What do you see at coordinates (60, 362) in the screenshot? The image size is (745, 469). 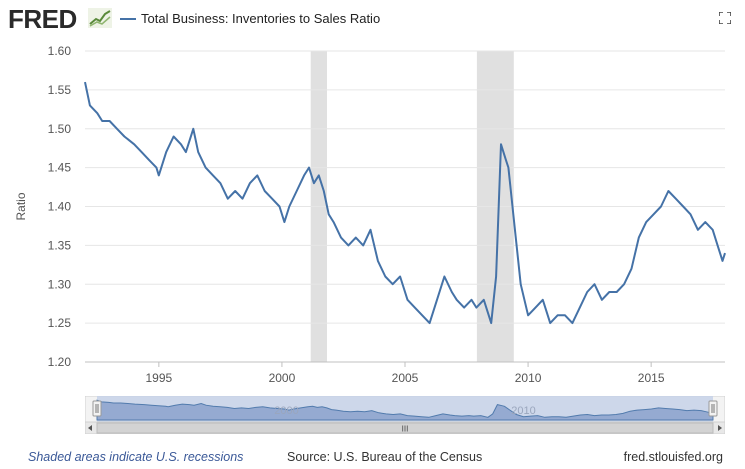 I see `y-tick-label: 1.20` at bounding box center [60, 362].